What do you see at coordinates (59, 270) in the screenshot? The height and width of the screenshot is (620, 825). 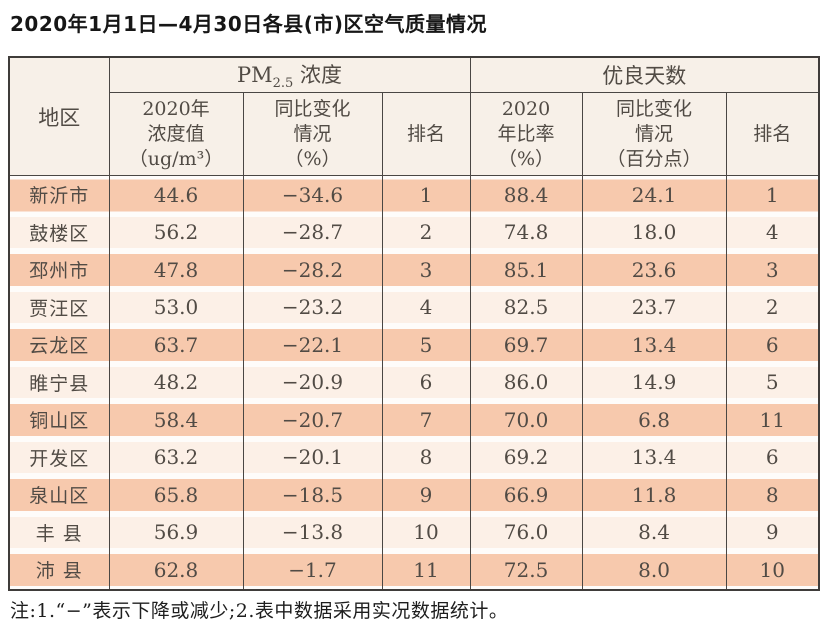 I see `cell-region: 邳州市` at bounding box center [59, 270].